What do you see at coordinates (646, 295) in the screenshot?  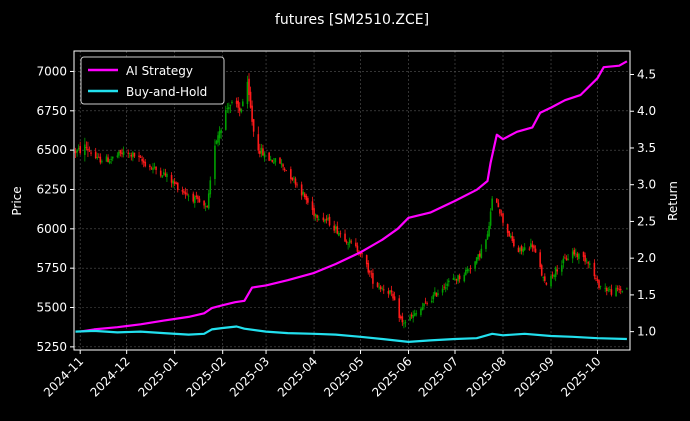 I see `right-tick-label: 1.5` at bounding box center [646, 295].